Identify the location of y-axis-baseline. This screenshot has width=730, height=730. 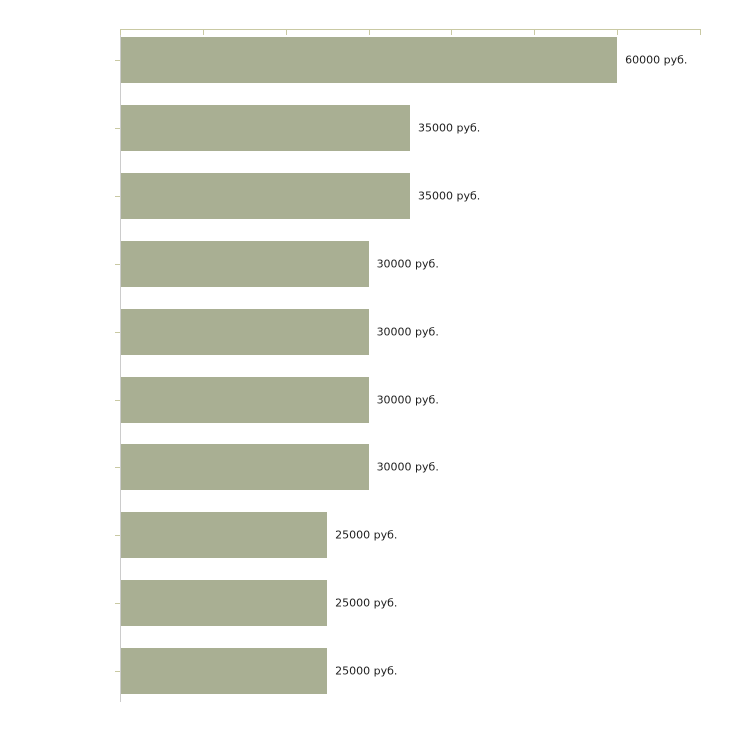
(120, 366).